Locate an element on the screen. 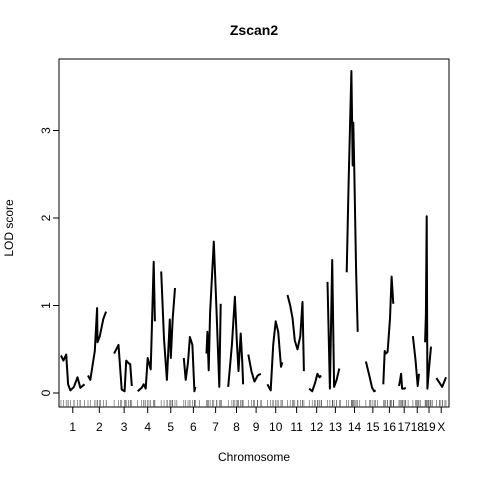 The image size is (480, 480). x-tick-label-chr-13: 13 is located at coordinates (336, 427).